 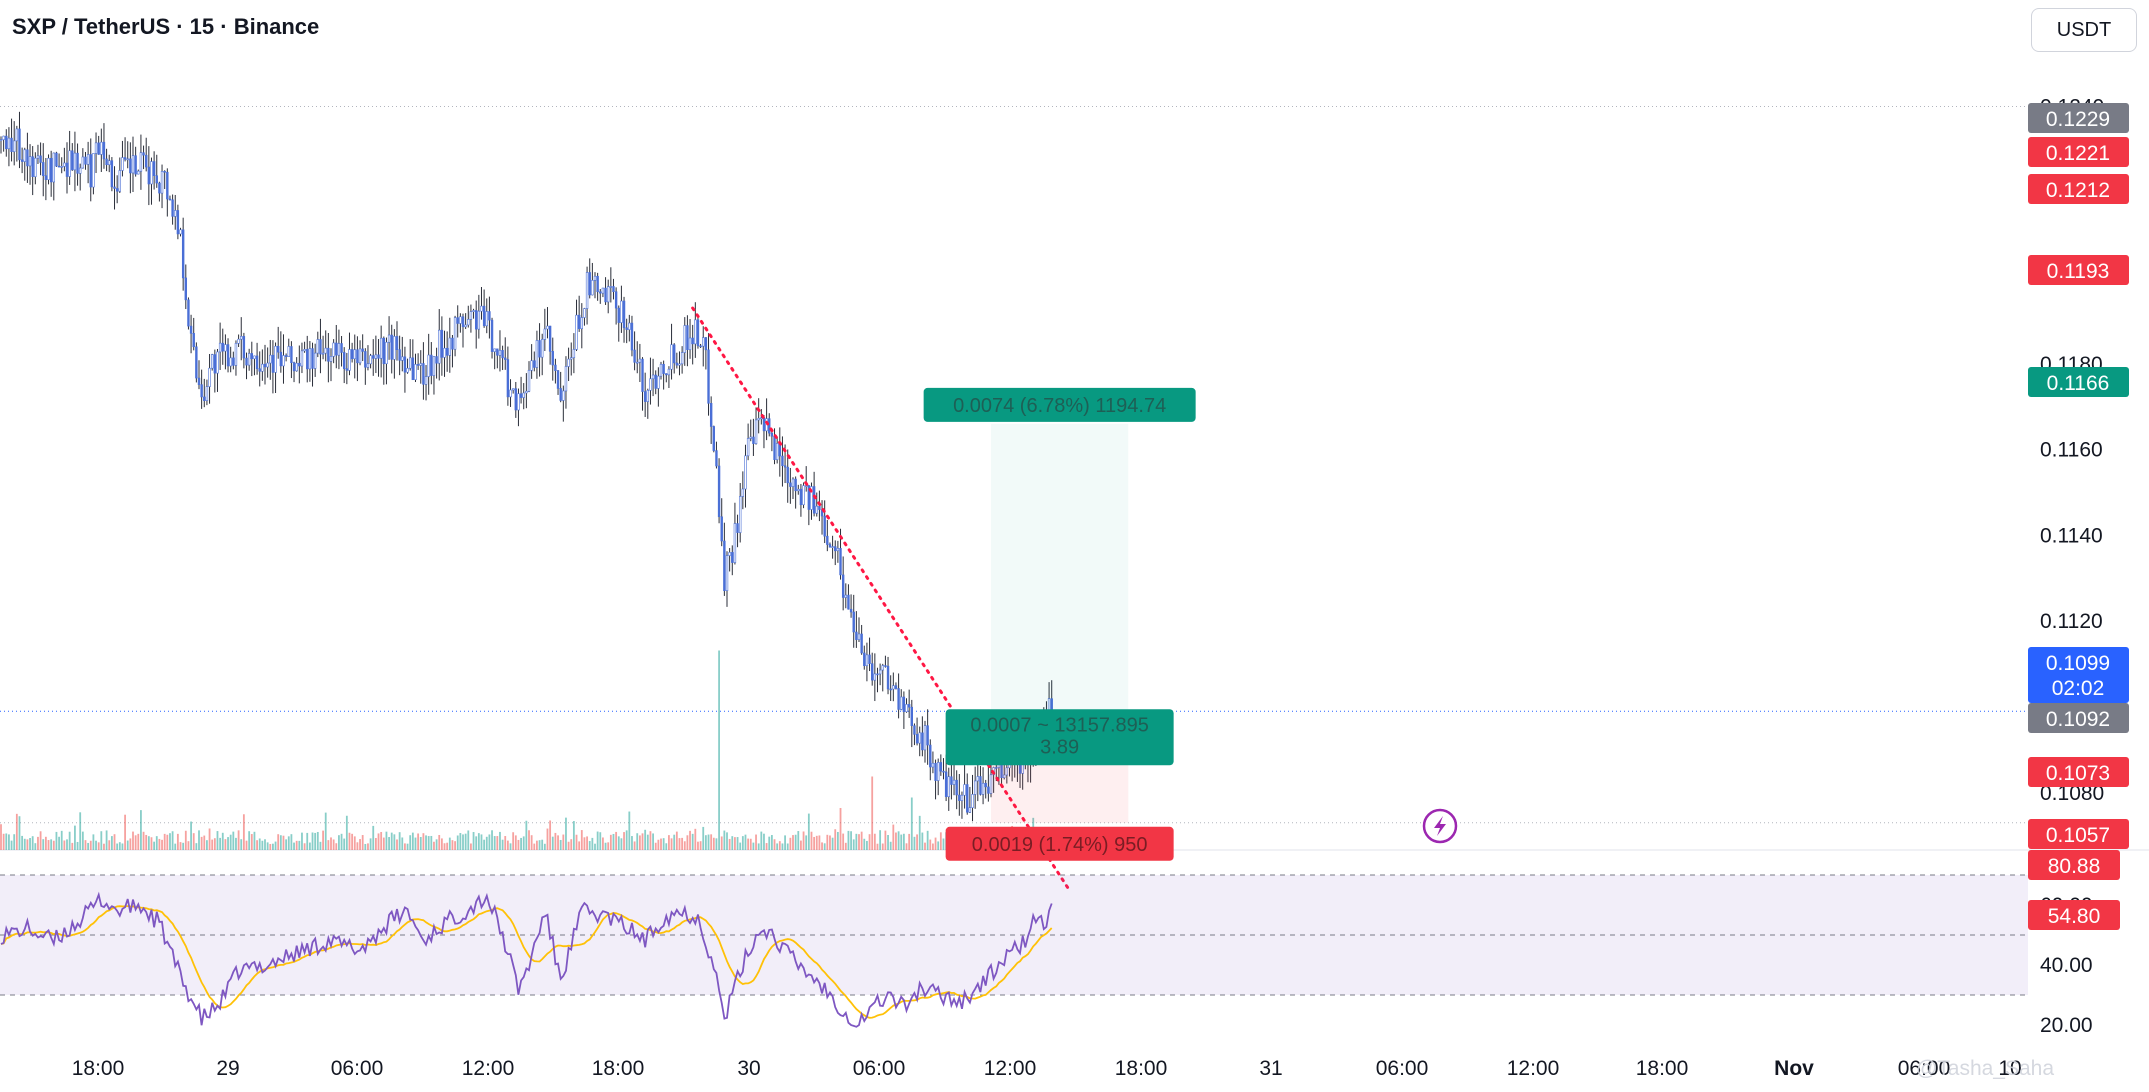 What do you see at coordinates (2074, 916) in the screenshot?
I see `rsi-tag-label: 54.80` at bounding box center [2074, 916].